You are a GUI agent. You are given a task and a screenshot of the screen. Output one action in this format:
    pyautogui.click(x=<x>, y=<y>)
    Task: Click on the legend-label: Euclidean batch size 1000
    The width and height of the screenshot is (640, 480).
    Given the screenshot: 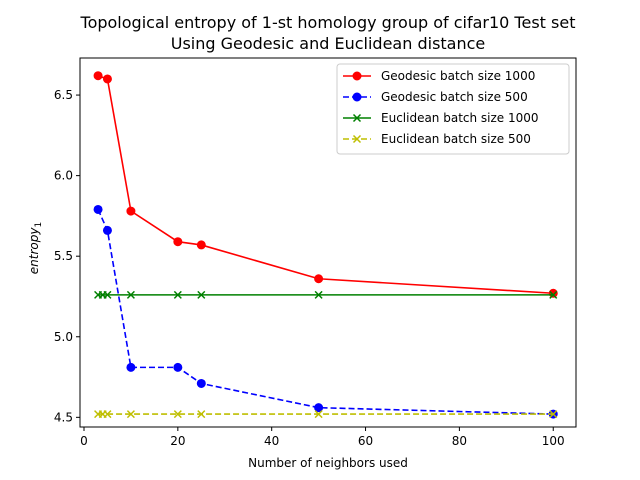 What is the action you would take?
    pyautogui.click(x=460, y=118)
    